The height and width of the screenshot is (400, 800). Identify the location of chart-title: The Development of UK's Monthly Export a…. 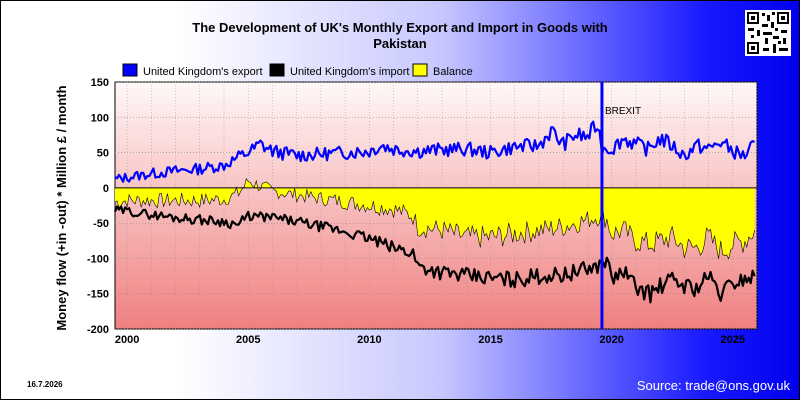
(400, 36).